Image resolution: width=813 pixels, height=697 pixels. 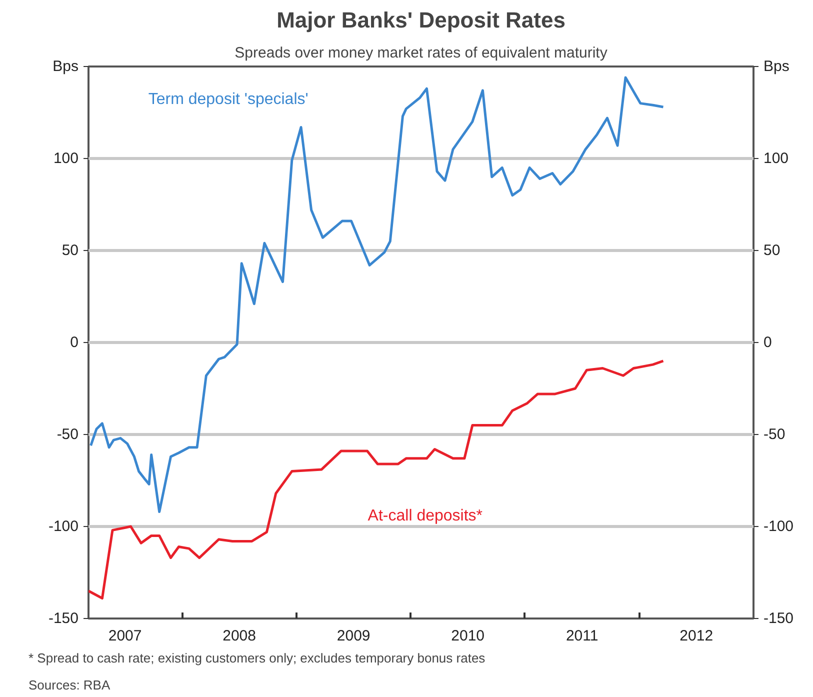 What do you see at coordinates (70, 250) in the screenshot?
I see `y-tick-label: 50` at bounding box center [70, 250].